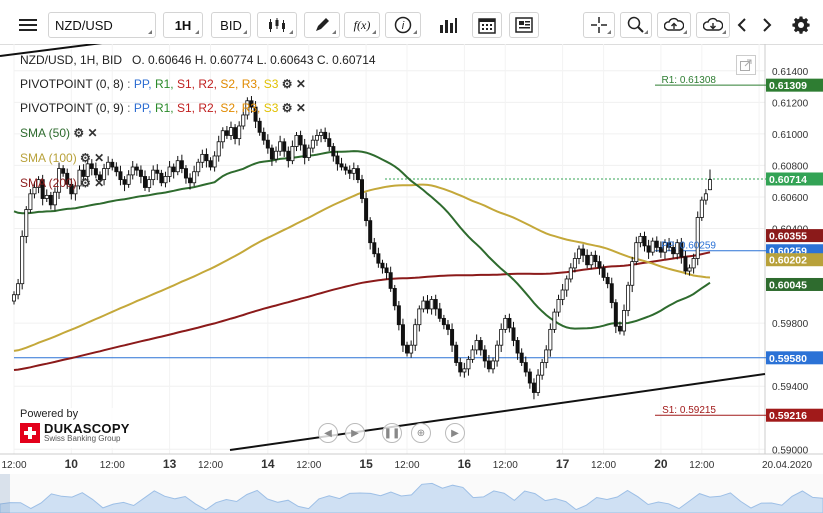 The height and width of the screenshot is (513, 823). I want to click on sma100-close-icon: ✕, so click(99, 158).